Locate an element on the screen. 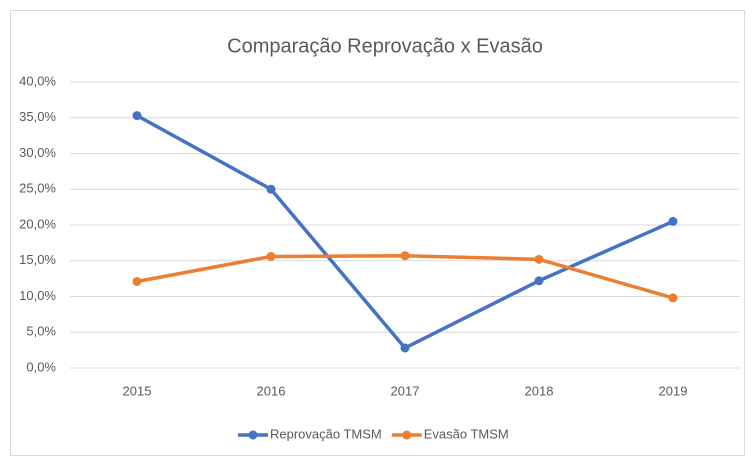 The width and height of the screenshot is (754, 457). x-tick-label: 2016 is located at coordinates (271, 390).